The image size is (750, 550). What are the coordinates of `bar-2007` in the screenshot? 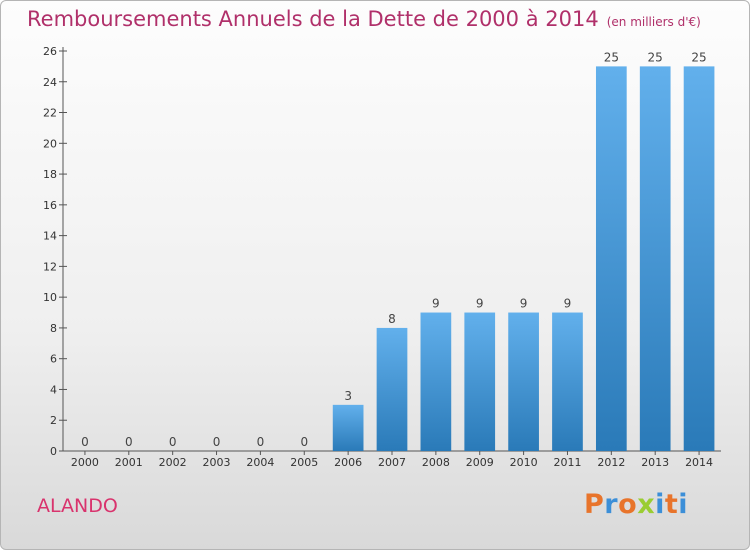 It's located at (392, 389).